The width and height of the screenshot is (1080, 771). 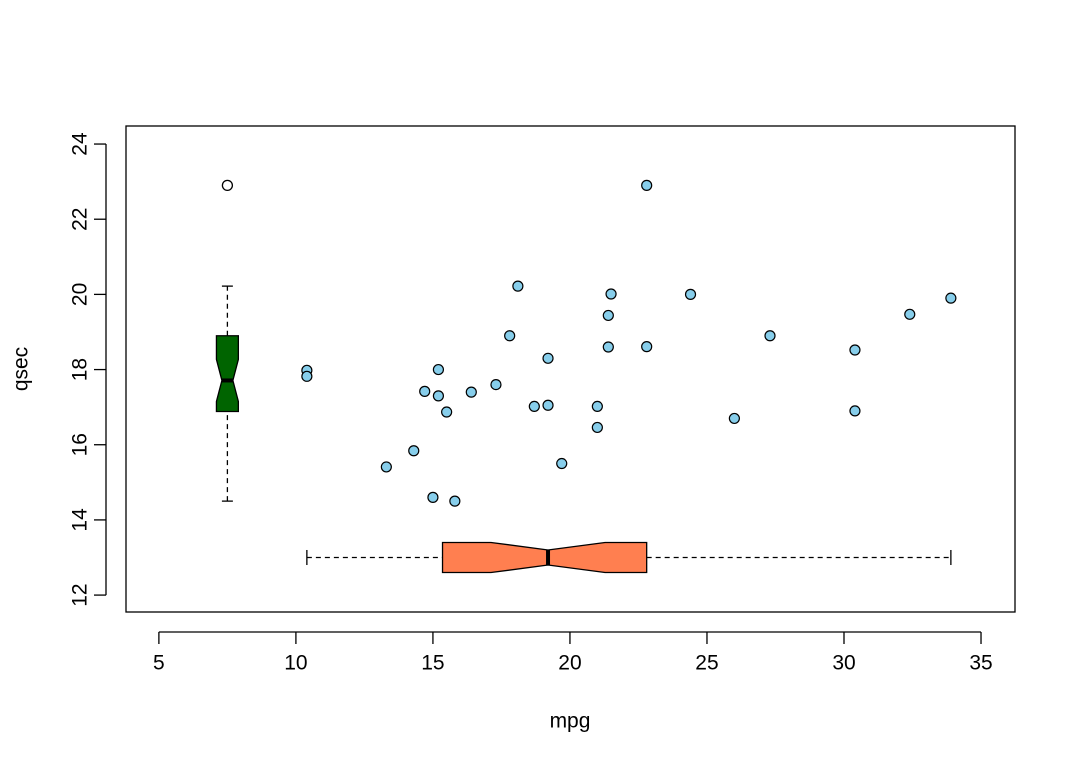 I want to click on x-axis-label: mpg, so click(x=570, y=721).